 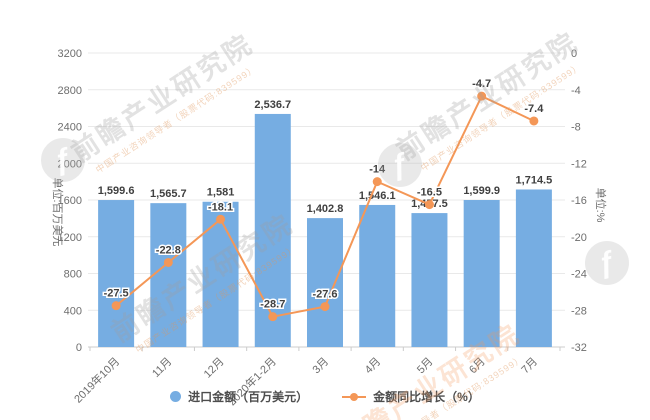 I want to click on bar-value-label: 1,546.1, so click(x=377, y=196).